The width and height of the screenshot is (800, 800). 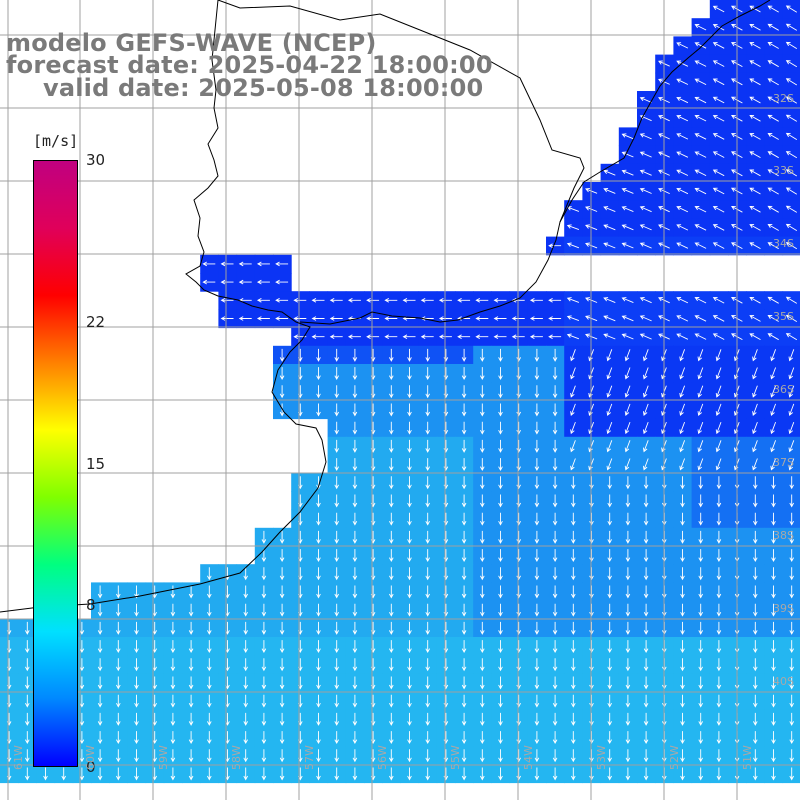 I want to click on colorbar, so click(x=55, y=463).